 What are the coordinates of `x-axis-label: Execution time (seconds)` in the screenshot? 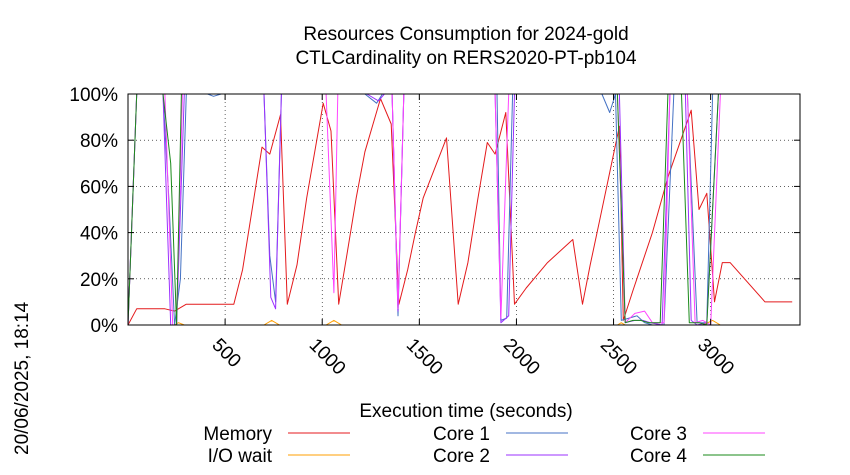 It's located at (465, 411).